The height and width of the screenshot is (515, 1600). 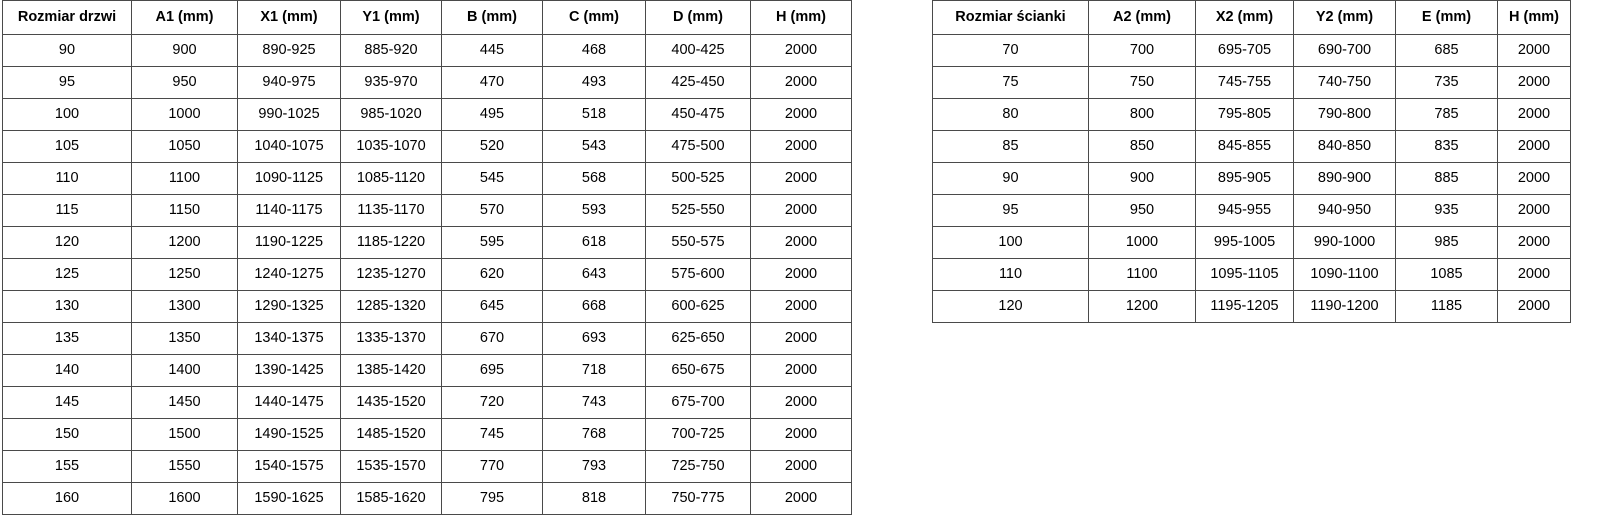 I want to click on wall-column-header: A2 (mm), so click(x=1142, y=17).